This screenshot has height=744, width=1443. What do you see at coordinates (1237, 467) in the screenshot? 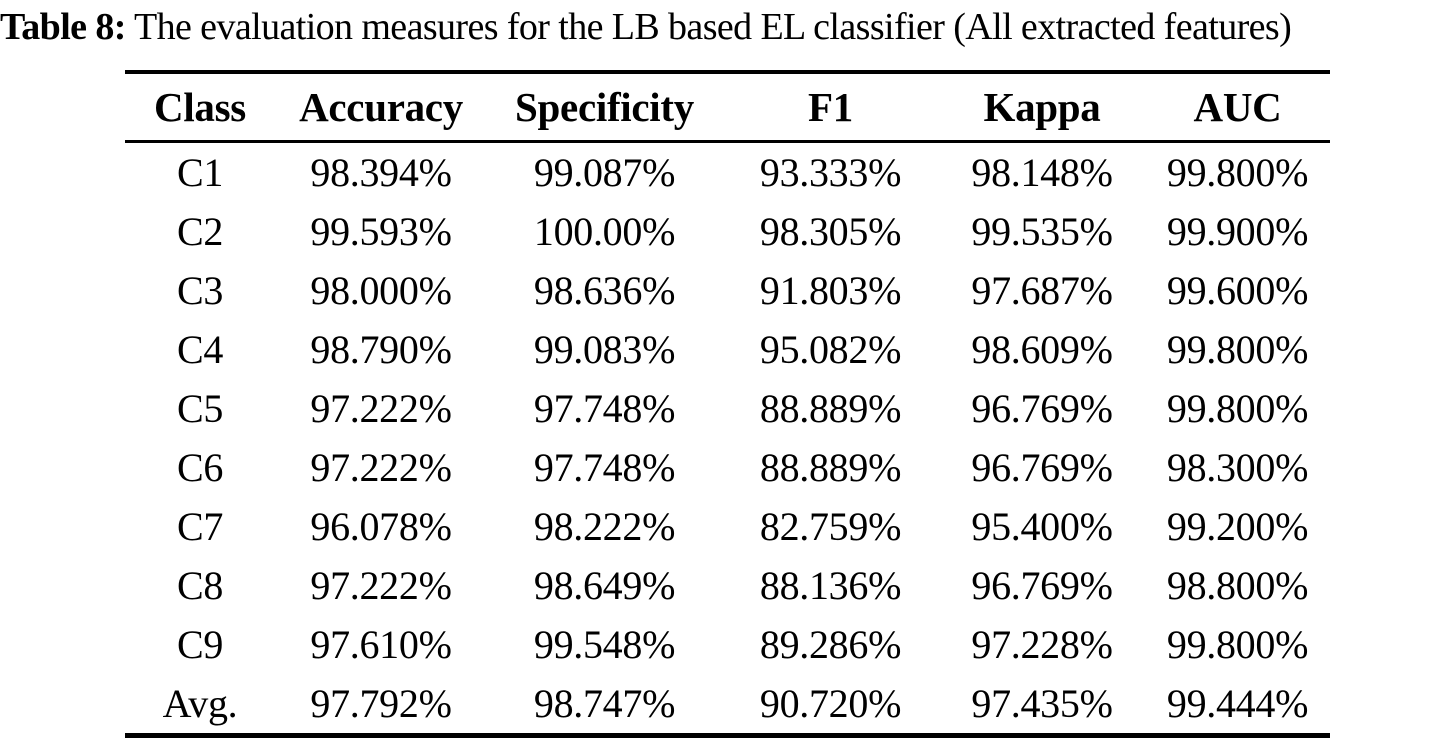
I see `auc-cell: 98.300%` at bounding box center [1237, 467].